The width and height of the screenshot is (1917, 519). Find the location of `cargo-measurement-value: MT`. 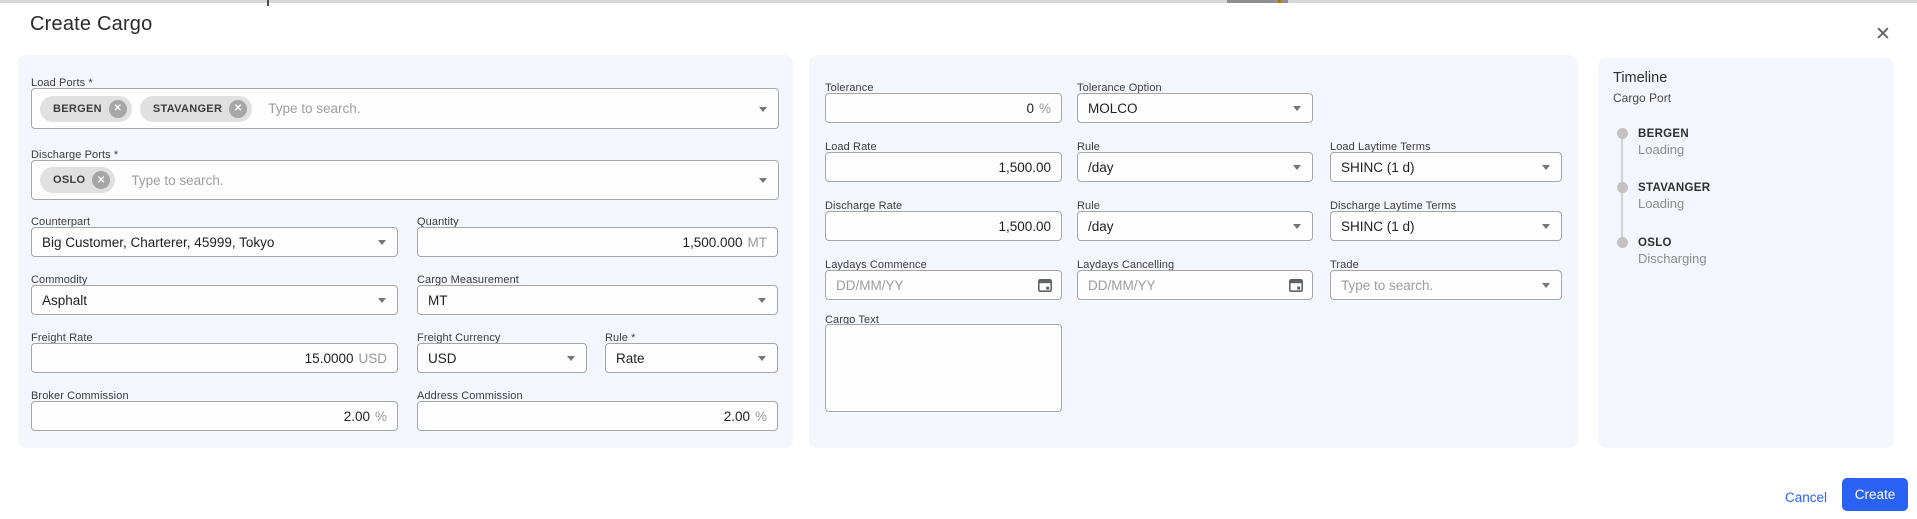

cargo-measurement-value: MT is located at coordinates (438, 300).